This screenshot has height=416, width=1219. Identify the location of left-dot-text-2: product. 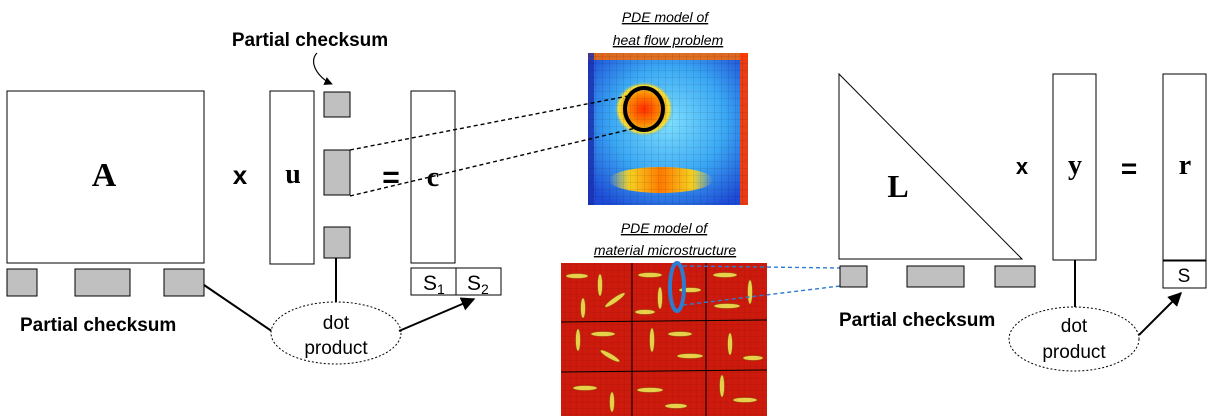
(336, 348).